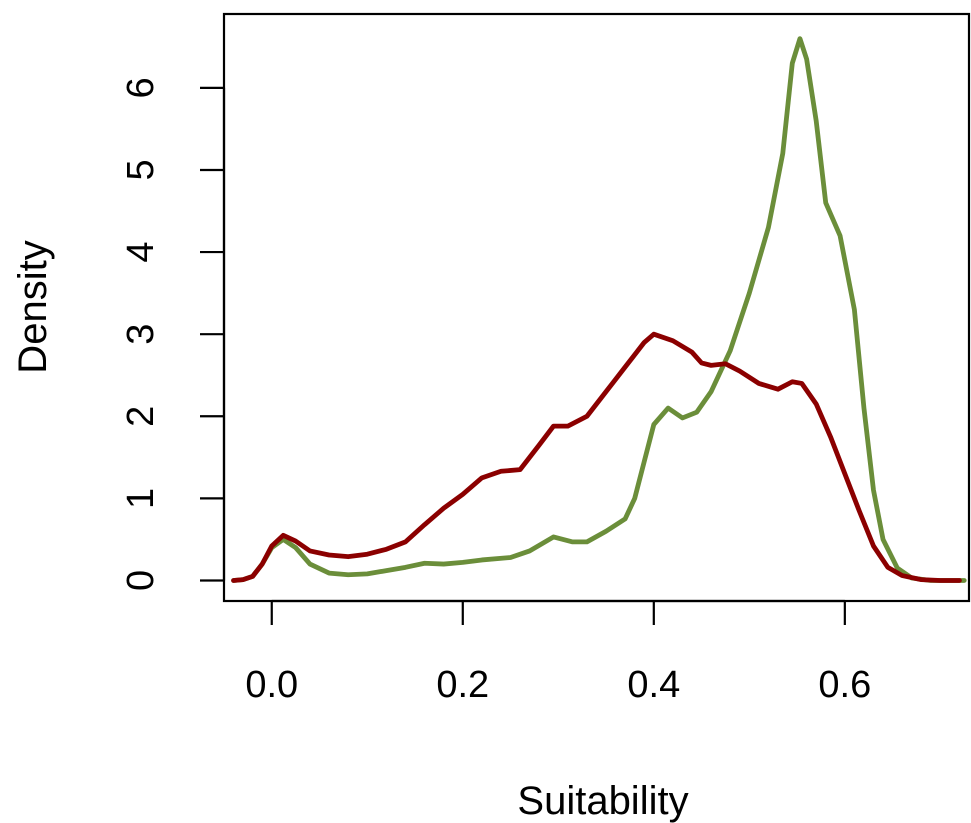  I want to click on x-tick-label-0: 0.0, so click(271, 685).